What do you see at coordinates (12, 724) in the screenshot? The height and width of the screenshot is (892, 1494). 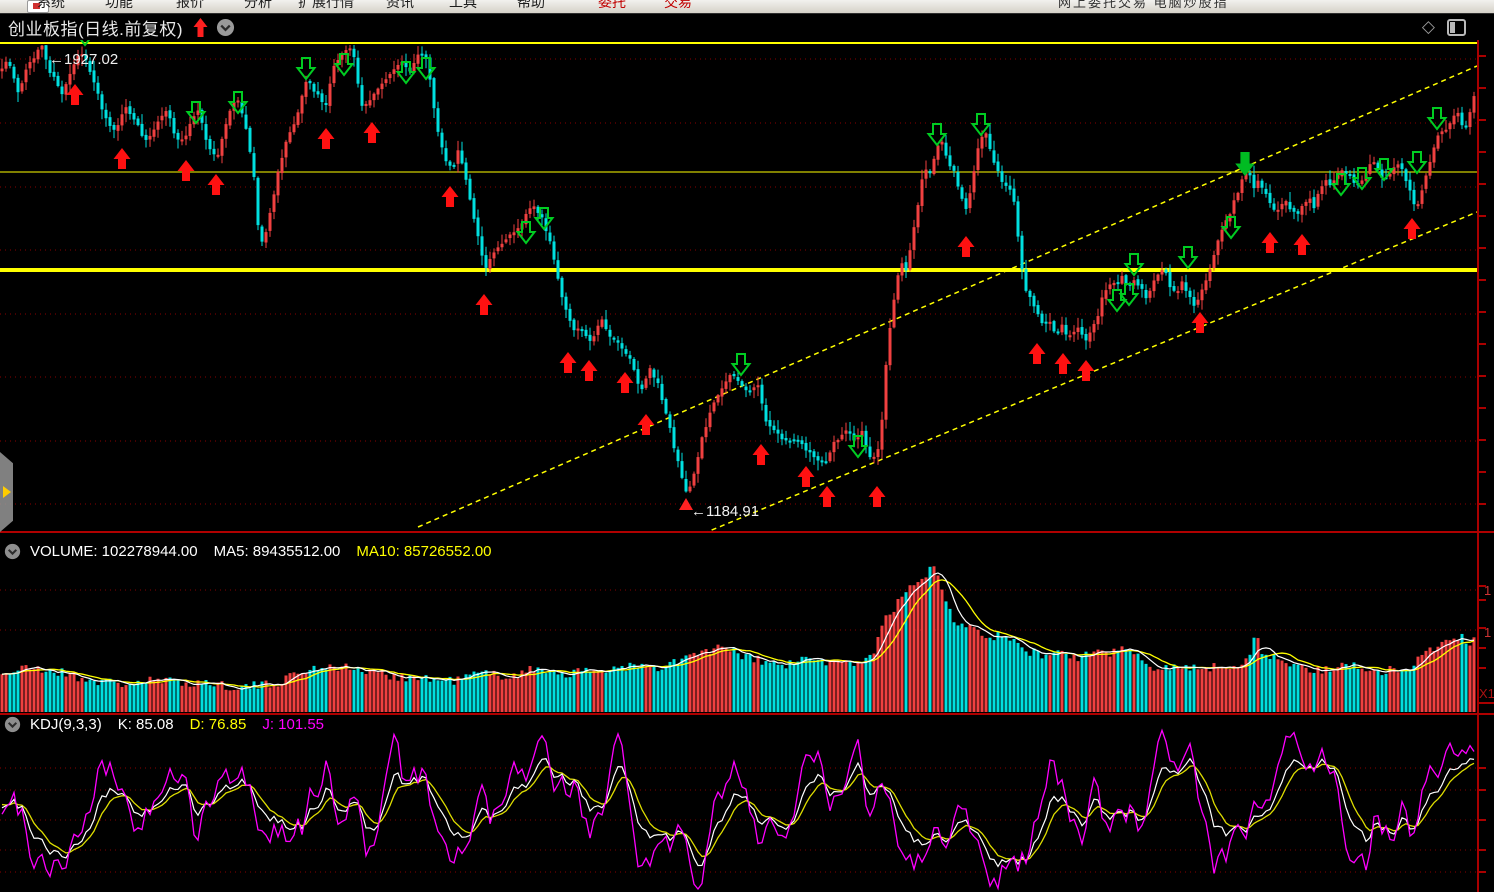 I see `kdj-collapse-chevron-button` at bounding box center [12, 724].